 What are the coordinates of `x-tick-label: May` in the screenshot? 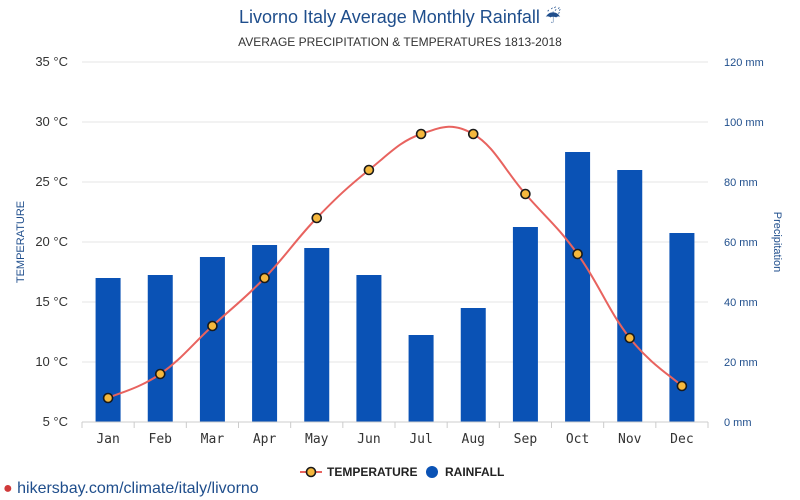 It's located at (317, 439).